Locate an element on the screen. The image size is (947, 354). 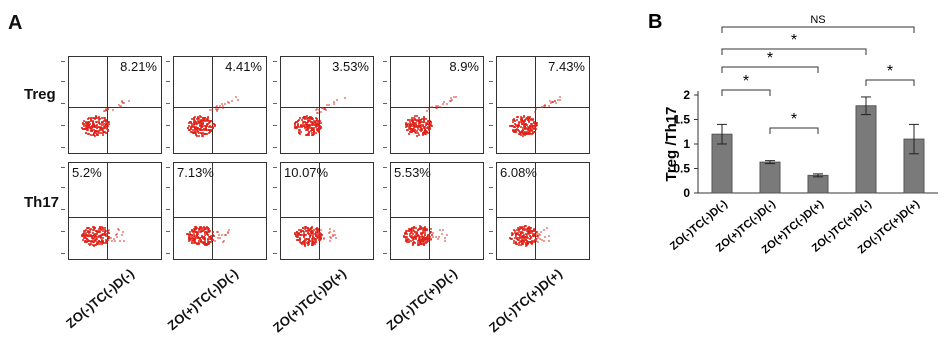
quadrant-percentage: 8.9% is located at coordinates (464, 66).